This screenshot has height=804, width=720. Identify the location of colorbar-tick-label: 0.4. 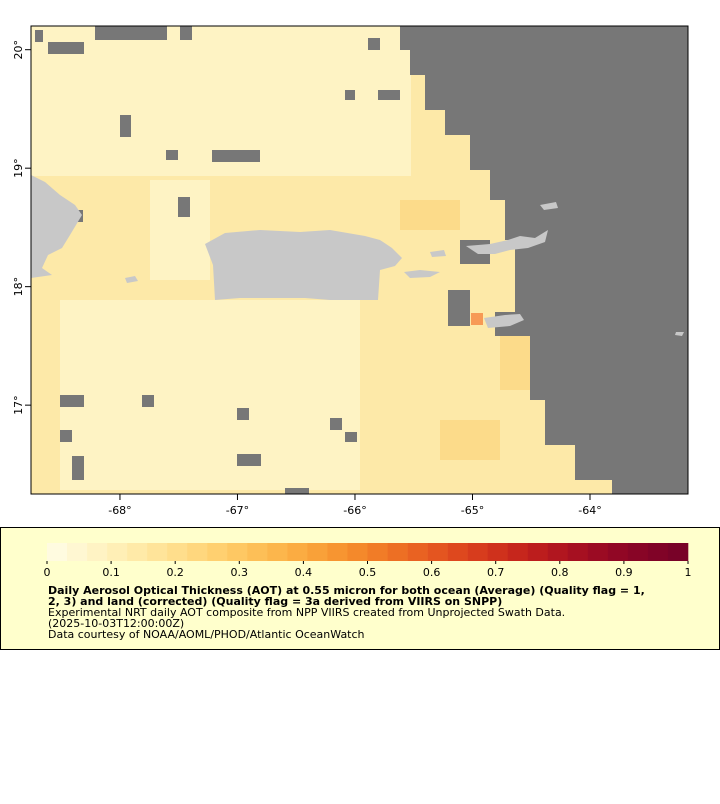
(304, 572).